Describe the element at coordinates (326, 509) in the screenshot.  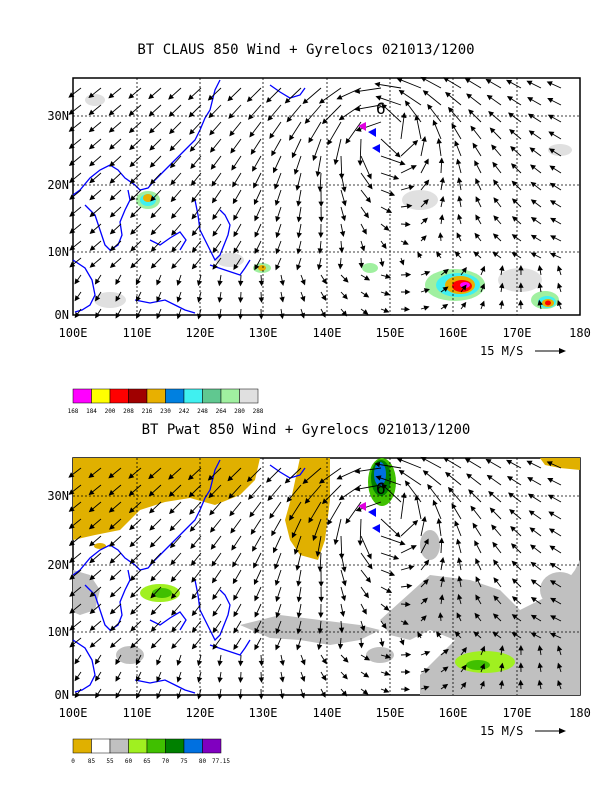
I see `panel-2-pwat-gold` at that location.